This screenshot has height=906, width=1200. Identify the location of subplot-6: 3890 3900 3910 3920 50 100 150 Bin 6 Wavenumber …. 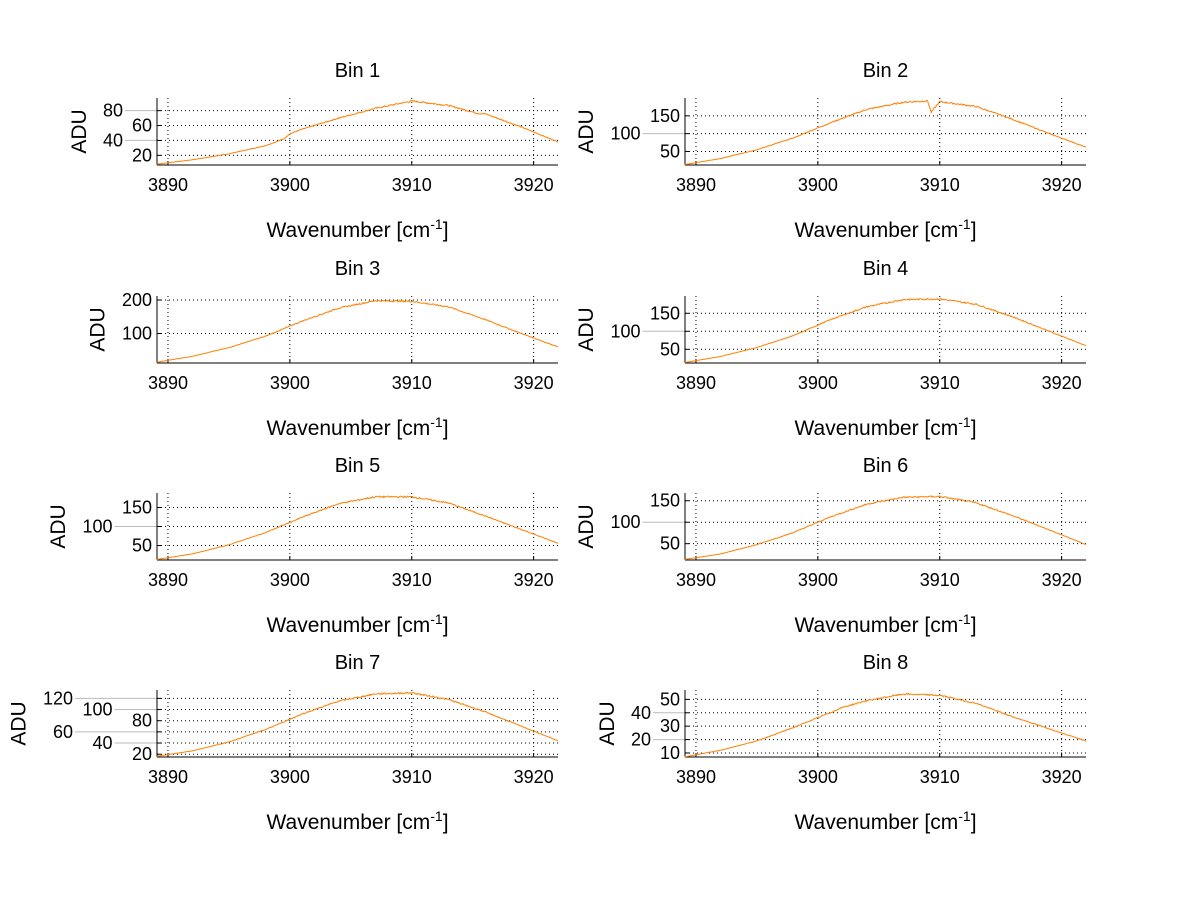
(831, 546).